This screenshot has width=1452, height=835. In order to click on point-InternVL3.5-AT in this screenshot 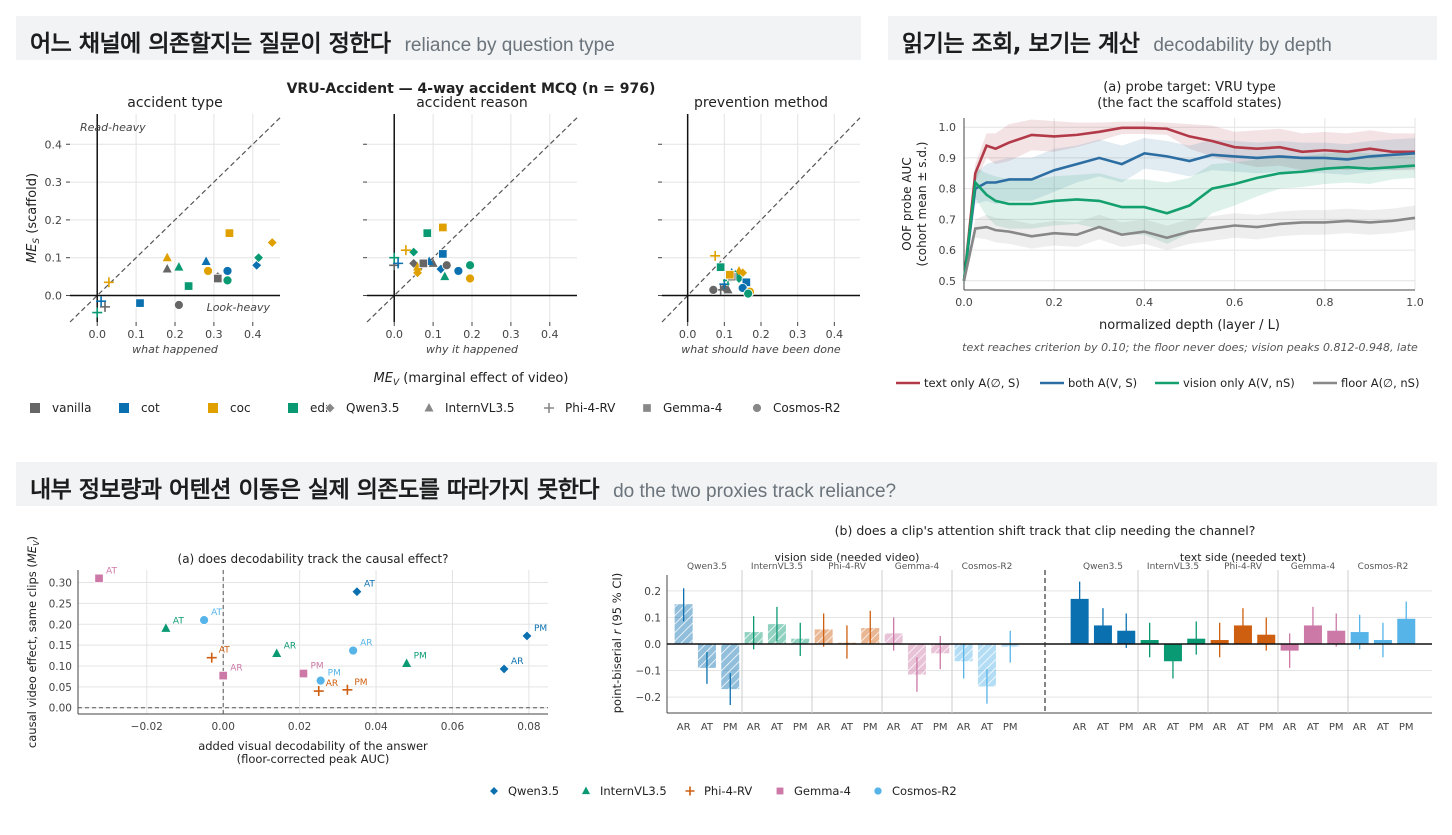, I will do `click(166, 627)`.